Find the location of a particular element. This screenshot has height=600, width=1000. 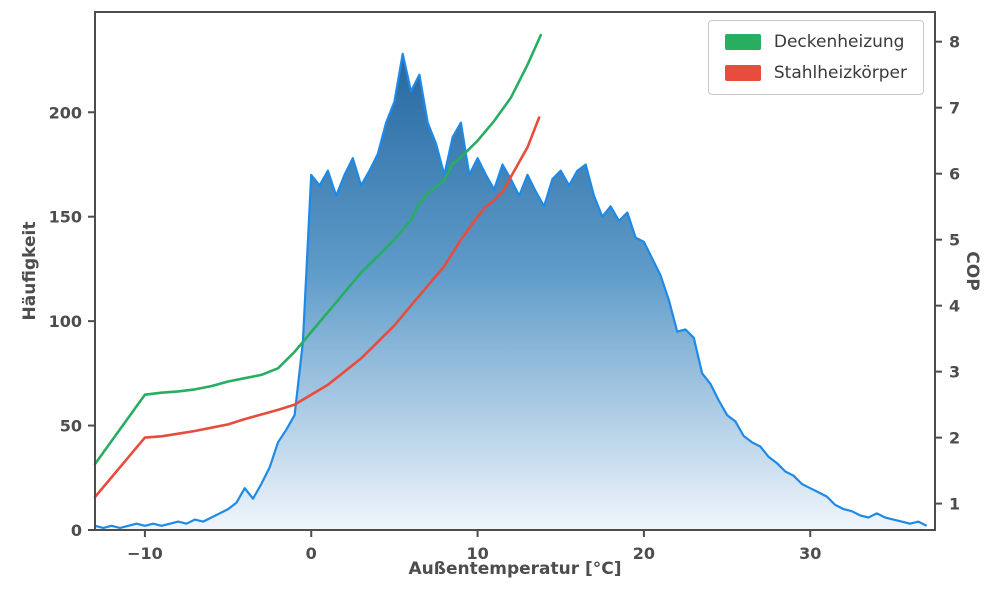

legend-label-stahlheizkoerper: Stahlheizkörper is located at coordinates (840, 73).